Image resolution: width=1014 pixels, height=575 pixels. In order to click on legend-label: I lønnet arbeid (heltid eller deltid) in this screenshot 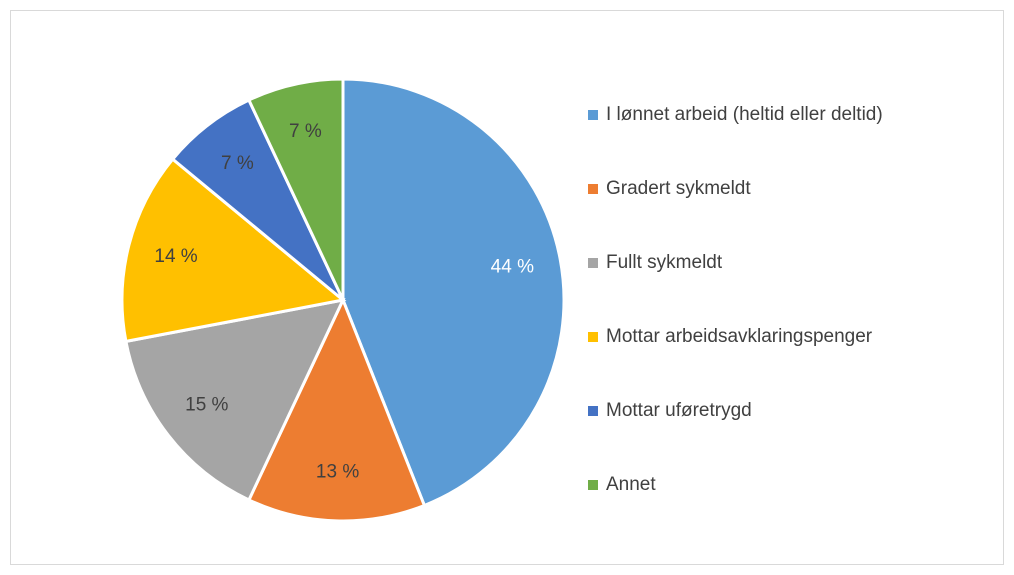, I will do `click(744, 114)`.